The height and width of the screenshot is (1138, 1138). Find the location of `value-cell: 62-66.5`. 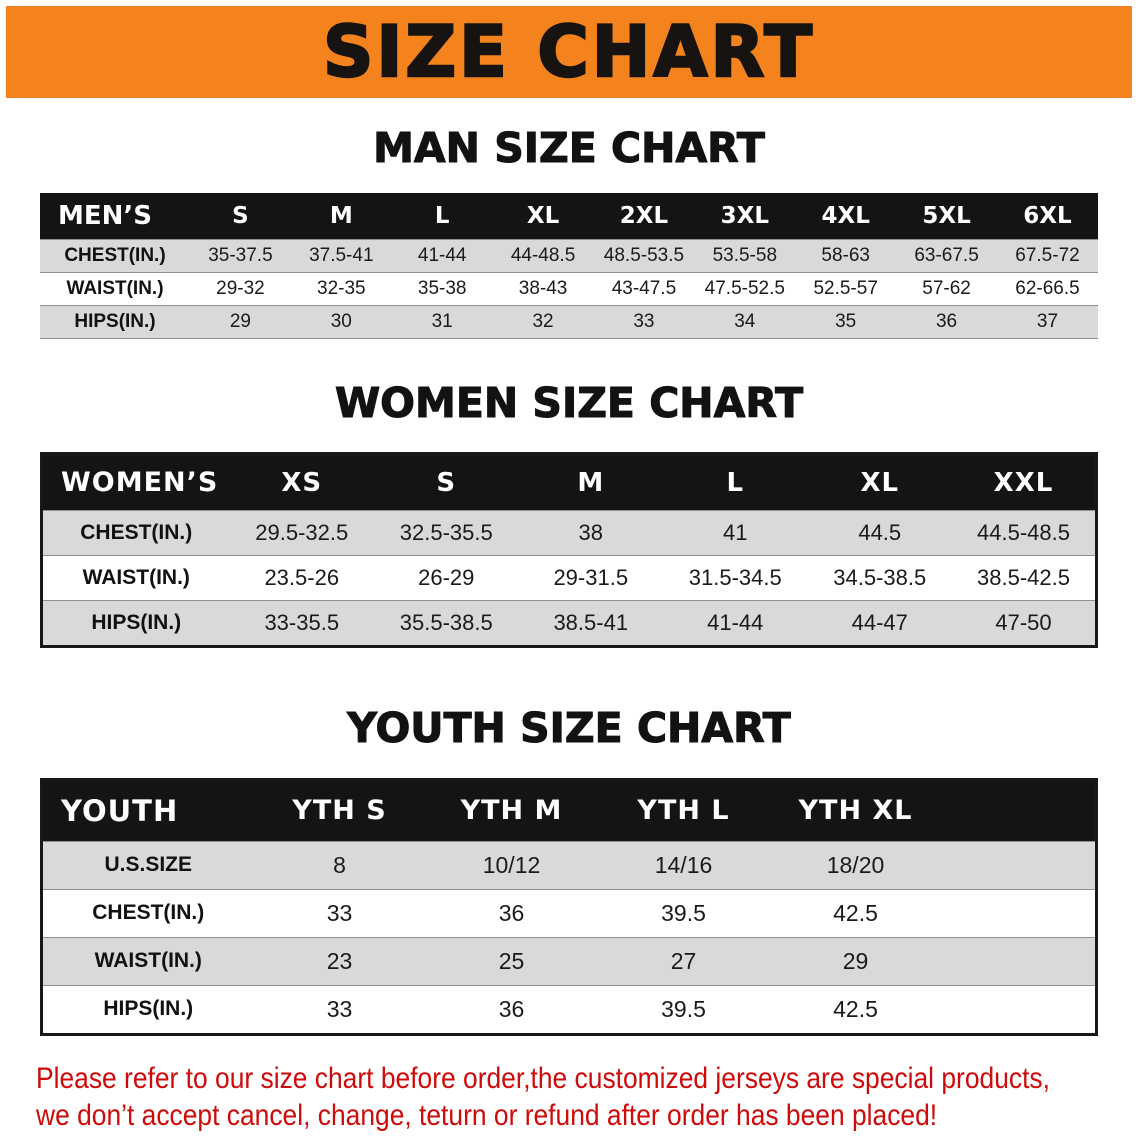

value-cell: 62-66.5 is located at coordinates (1047, 289).